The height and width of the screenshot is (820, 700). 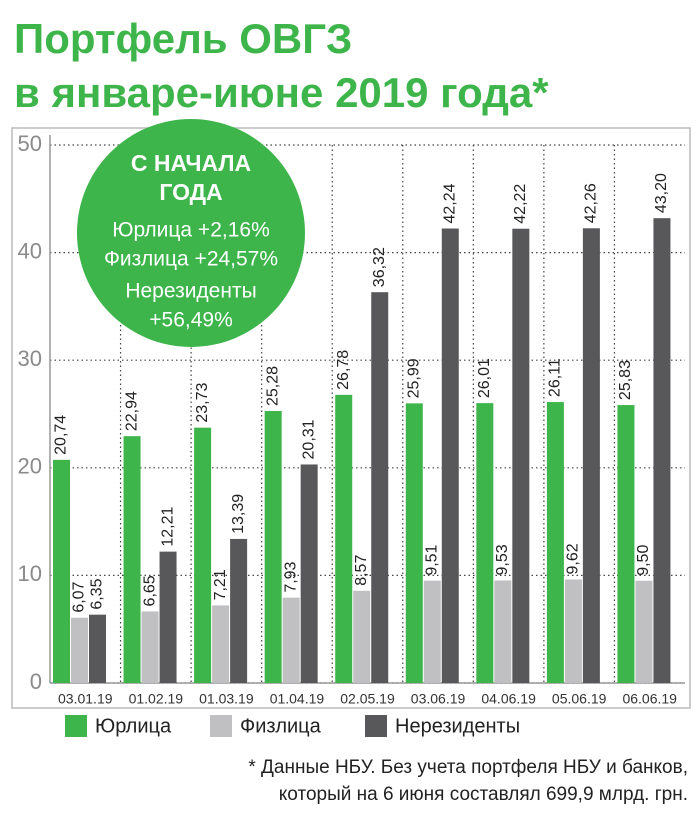 I want to click on y-tick-label: 10, so click(x=30, y=573).